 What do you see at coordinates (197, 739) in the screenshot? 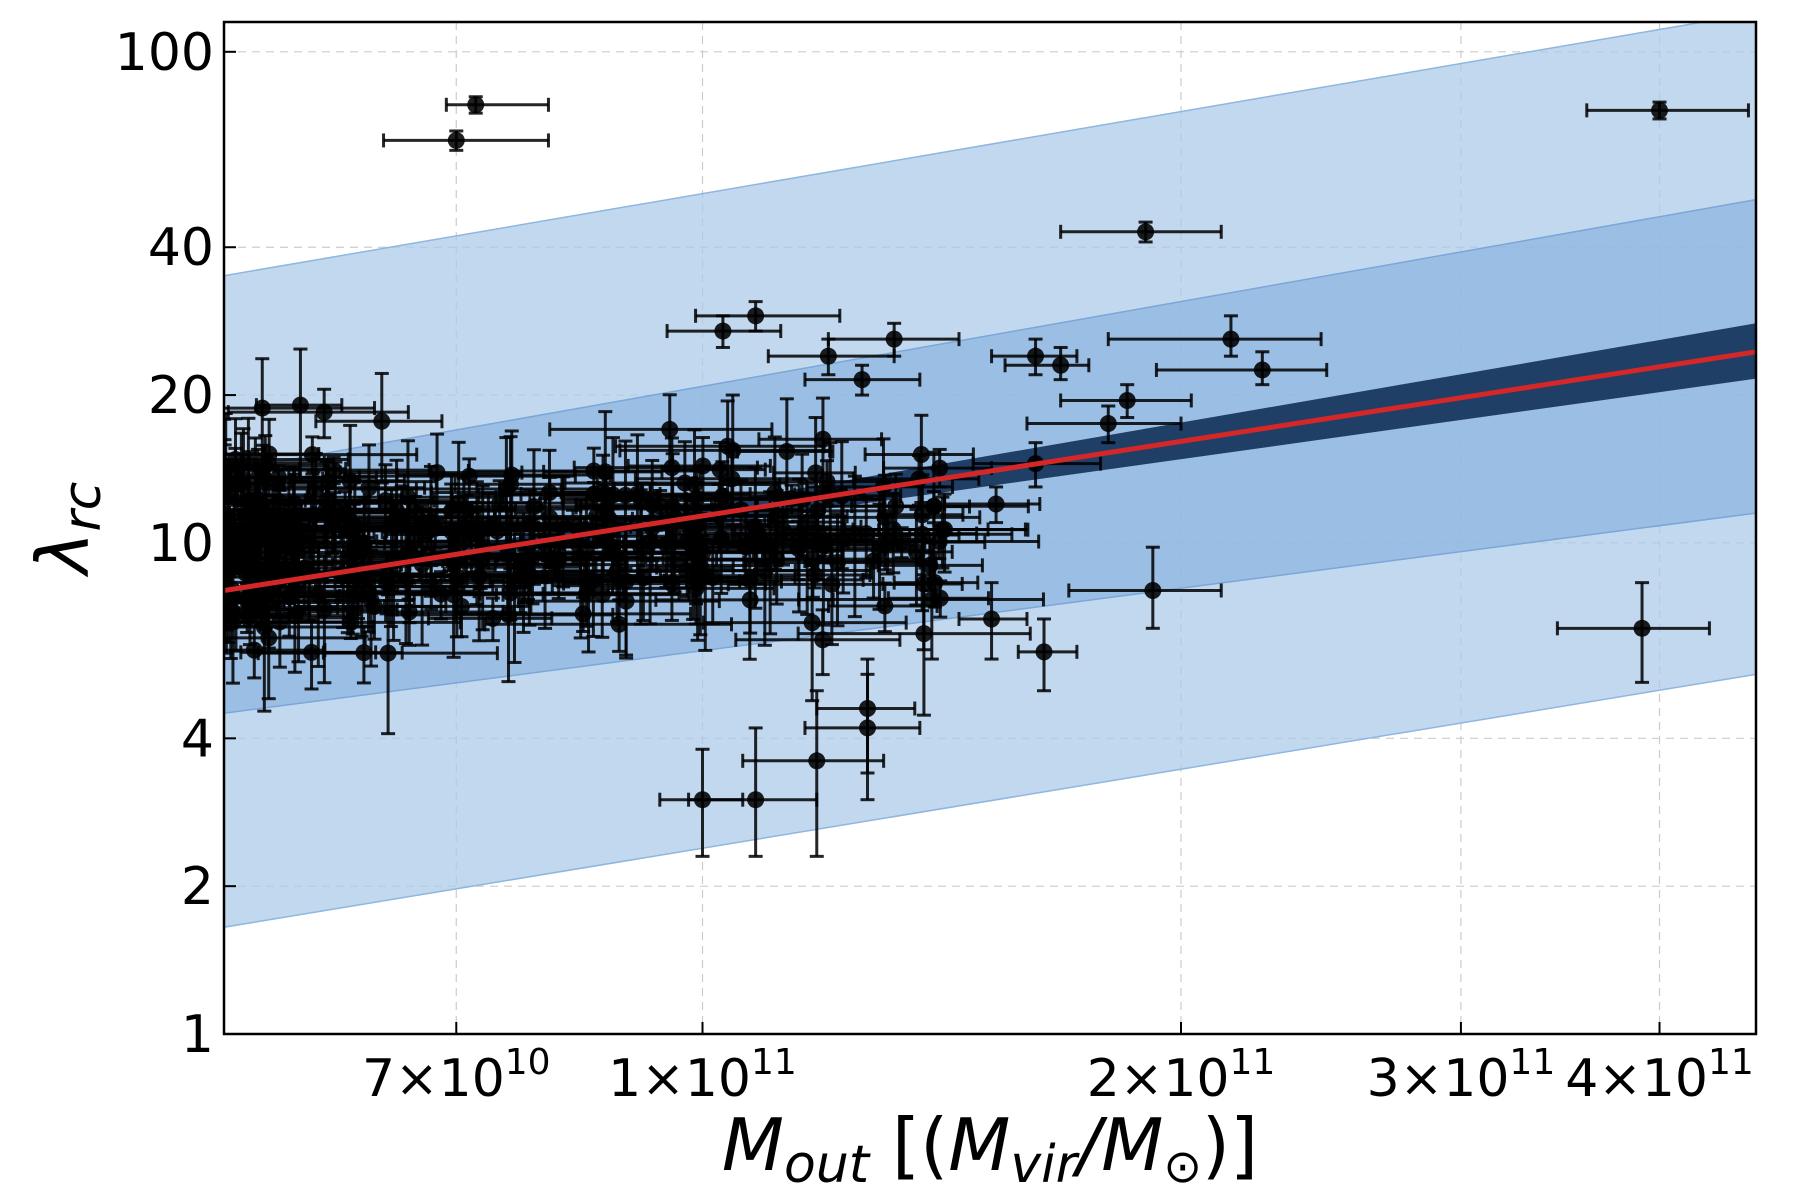
I see `y-tick-label: 4` at bounding box center [197, 739].